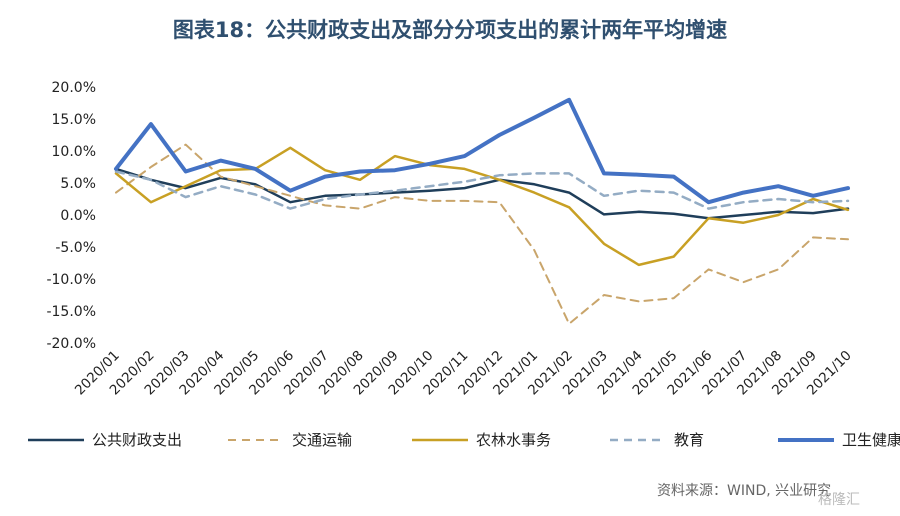 Image resolution: width=900 pixels, height=516 pixels. I want to click on legend-label: 教育, so click(689, 440).